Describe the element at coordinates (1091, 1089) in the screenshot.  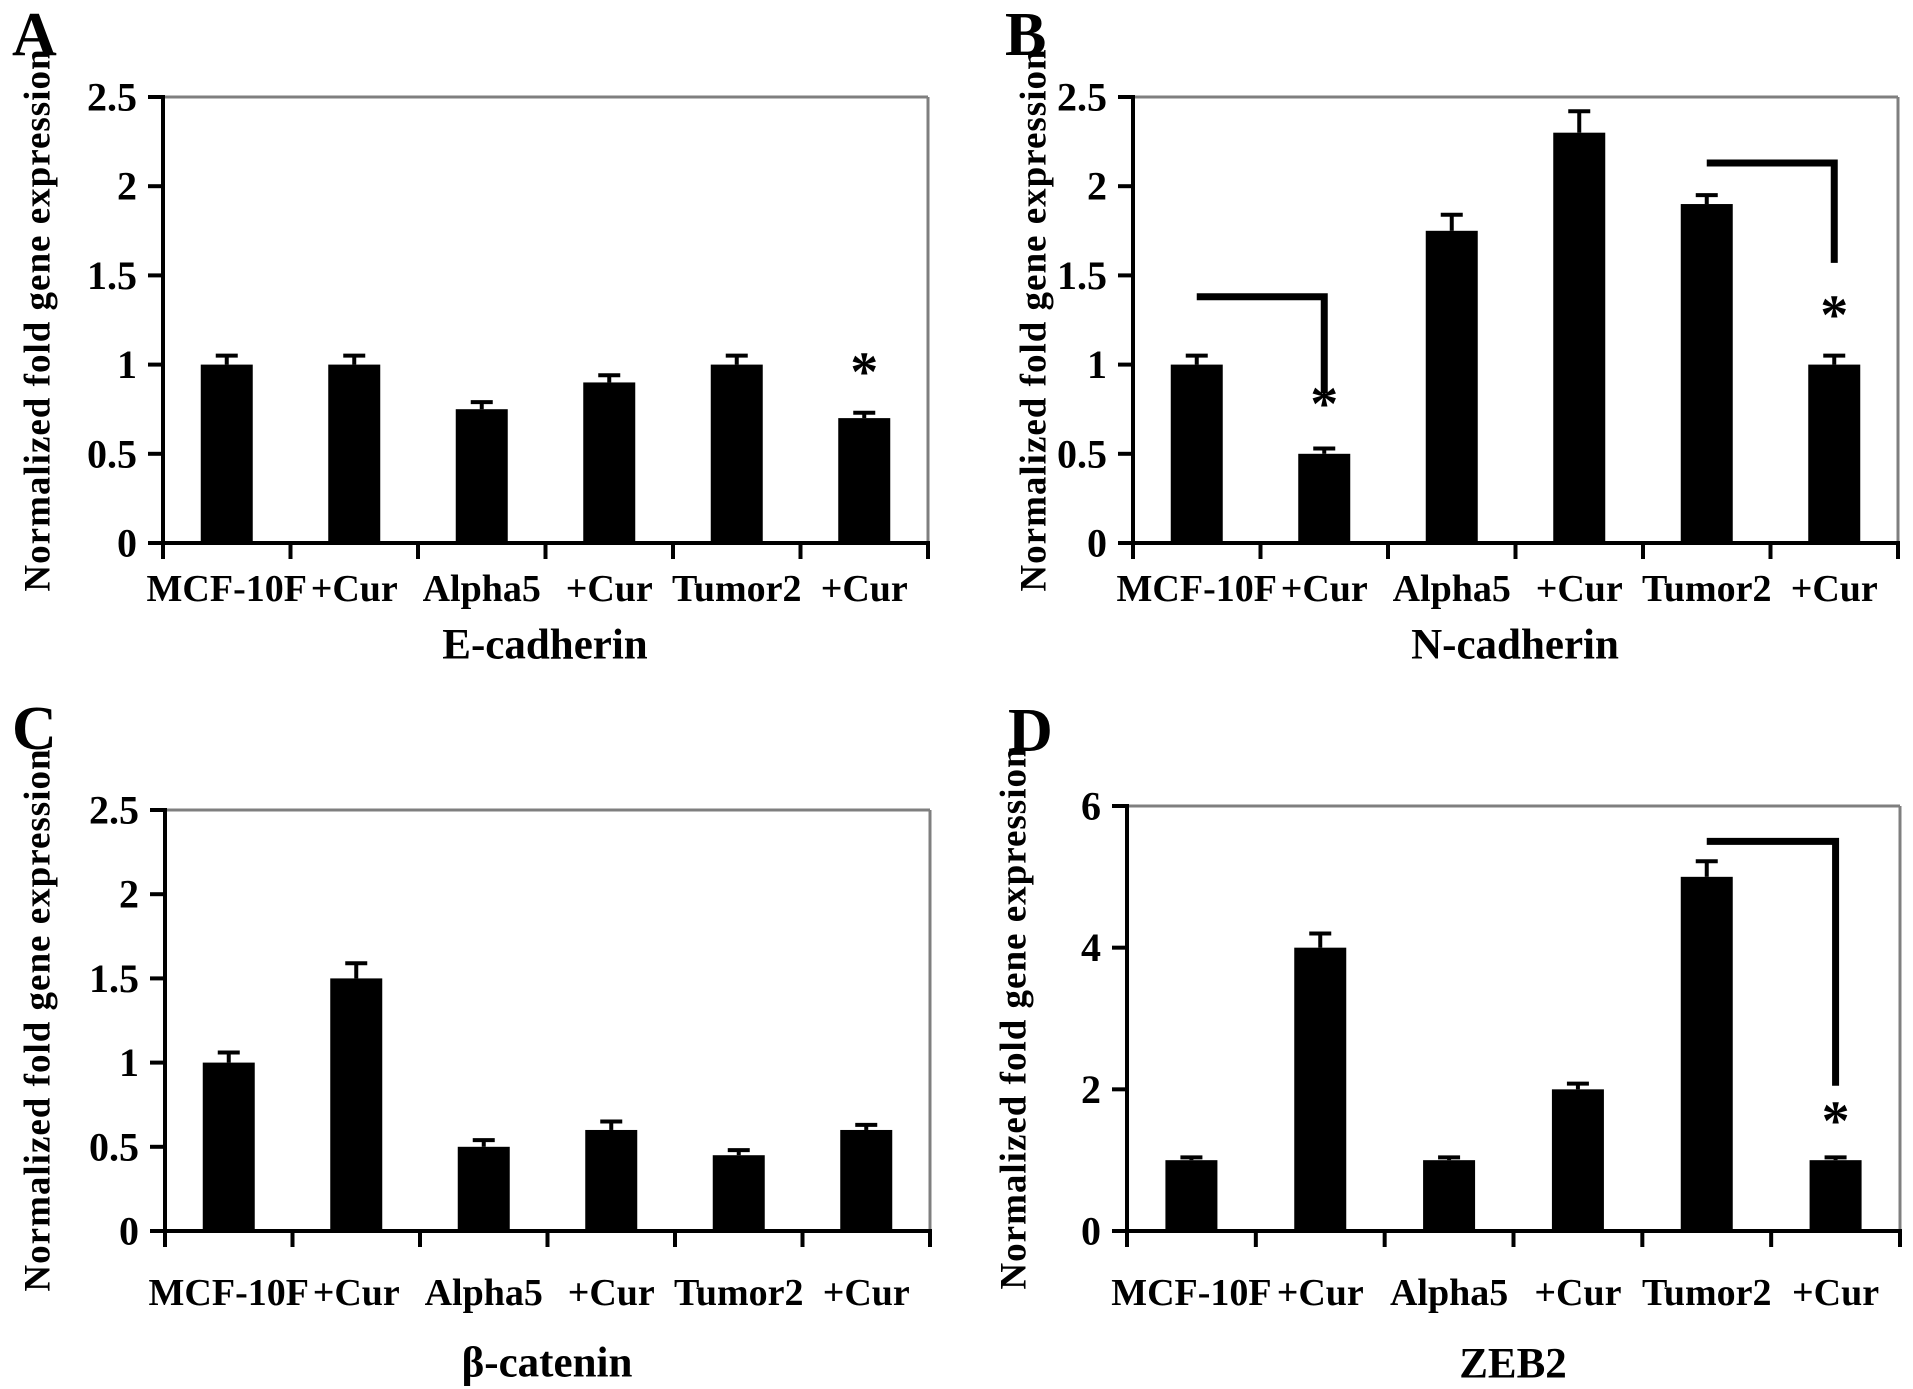
I see `panel-d-y-tick-label: 2` at that location.